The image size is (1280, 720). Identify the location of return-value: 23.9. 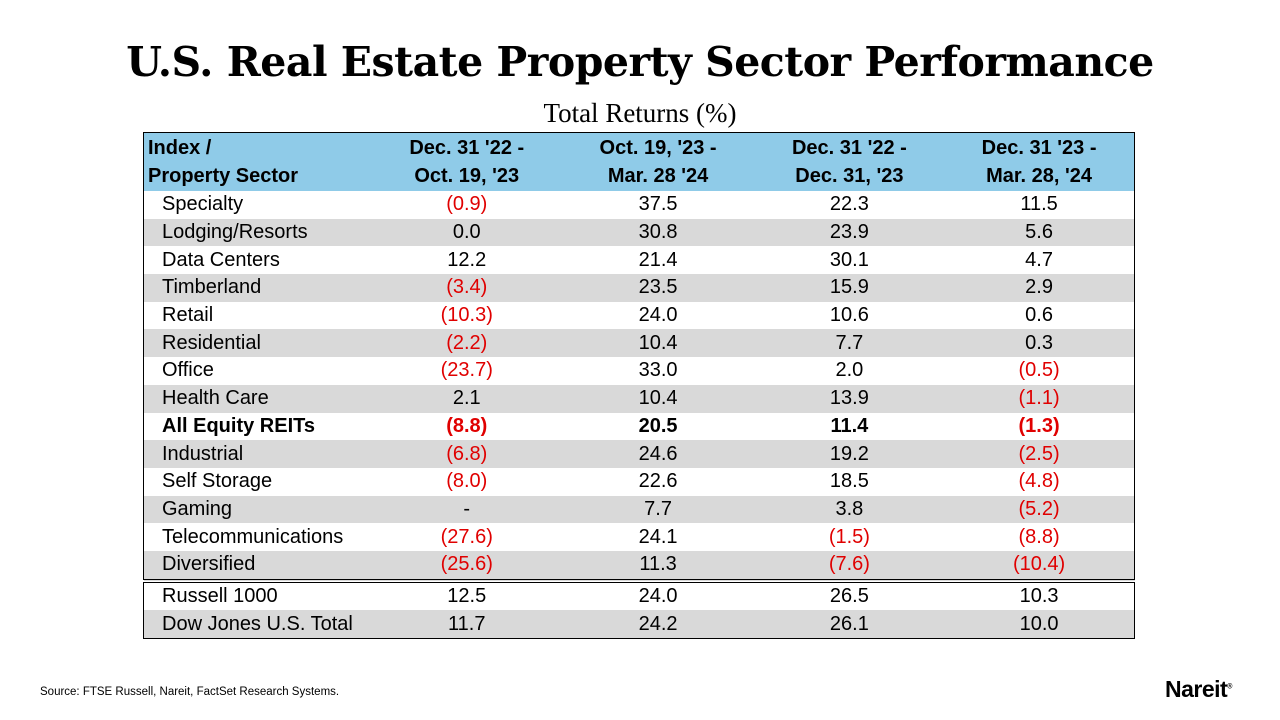
(849, 232).